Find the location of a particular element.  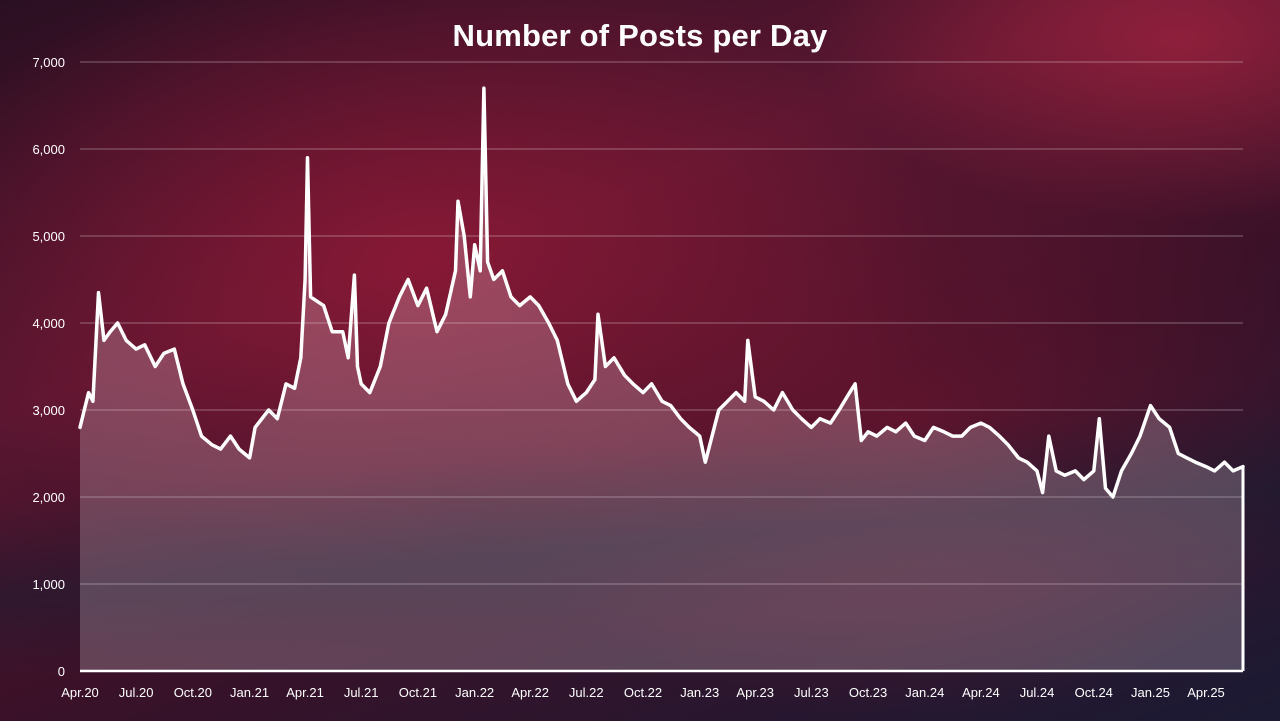

x-tick-label: Jul.21 is located at coordinates (361, 692).